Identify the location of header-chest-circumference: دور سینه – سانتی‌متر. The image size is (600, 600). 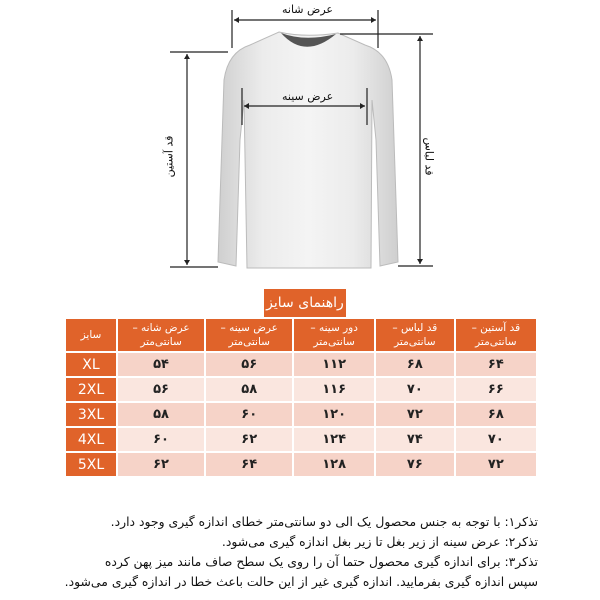
(334, 335).